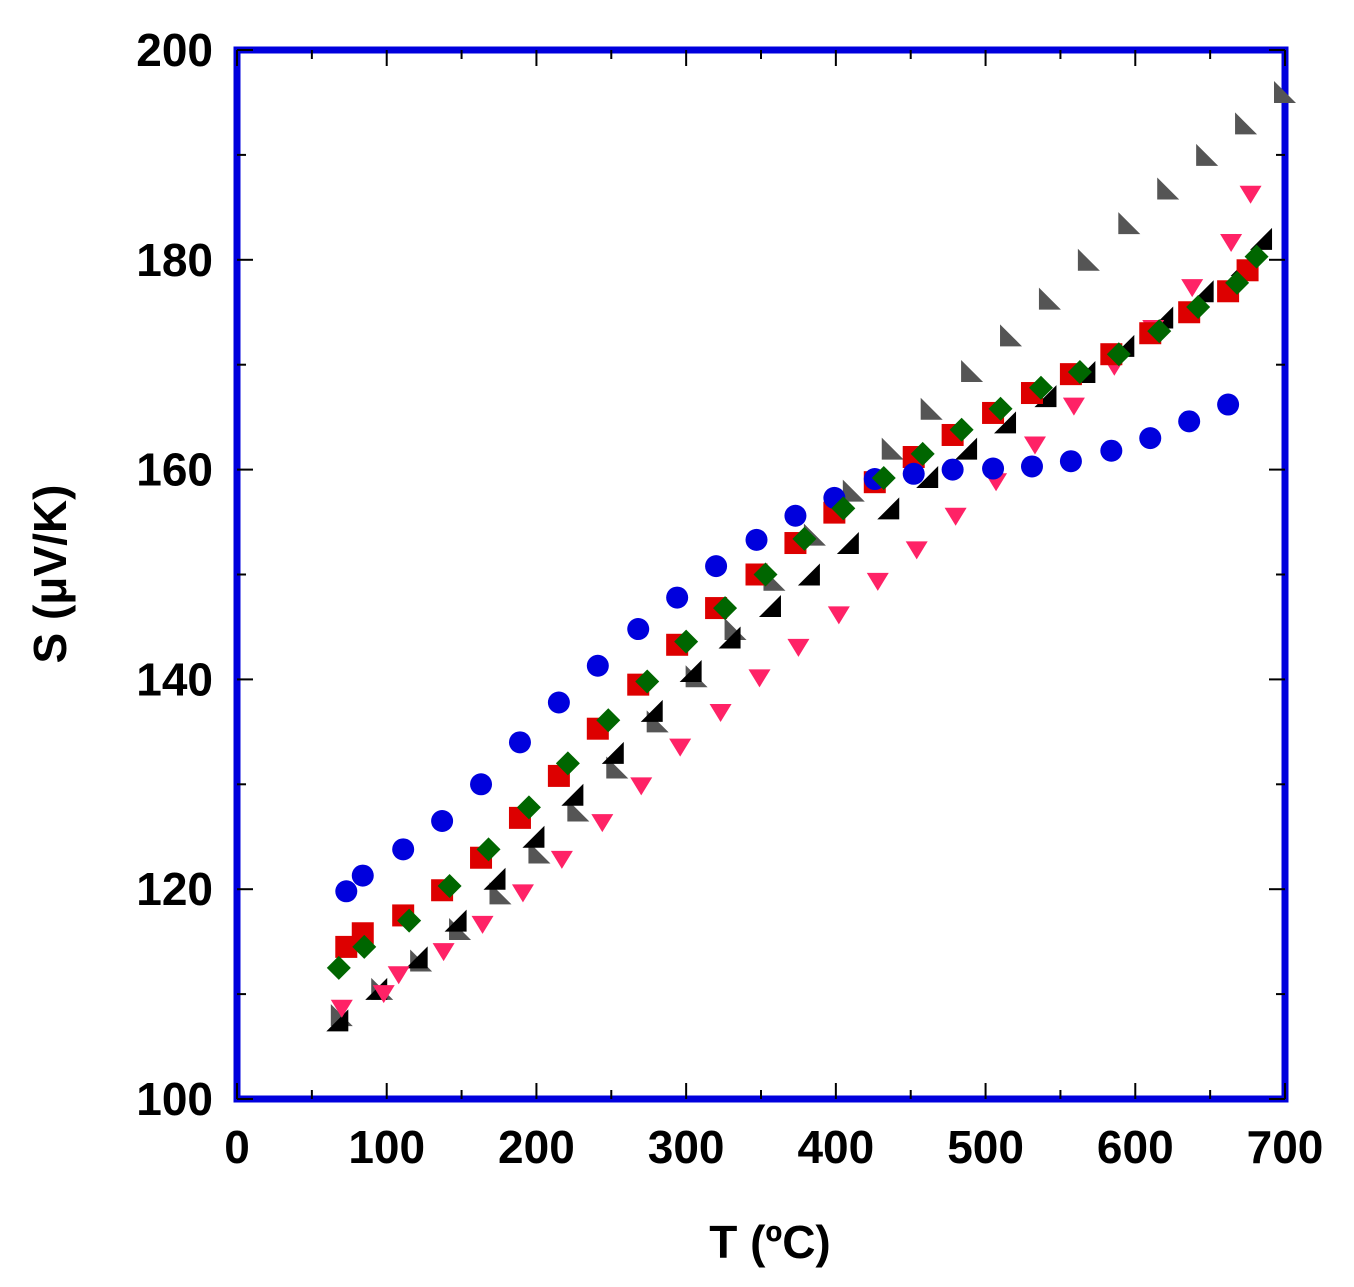 The height and width of the screenshot is (1287, 1354). What do you see at coordinates (386, 1147) in the screenshot?
I see `x-tick-label: 100` at bounding box center [386, 1147].